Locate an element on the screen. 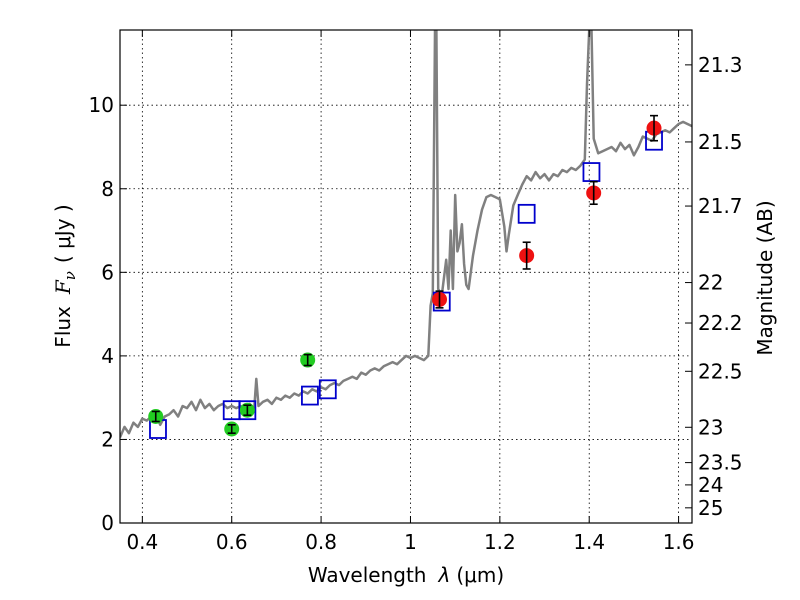 This screenshot has width=800, height=600. x-axis-label: Wavelength λ (μm) is located at coordinates (406, 575).